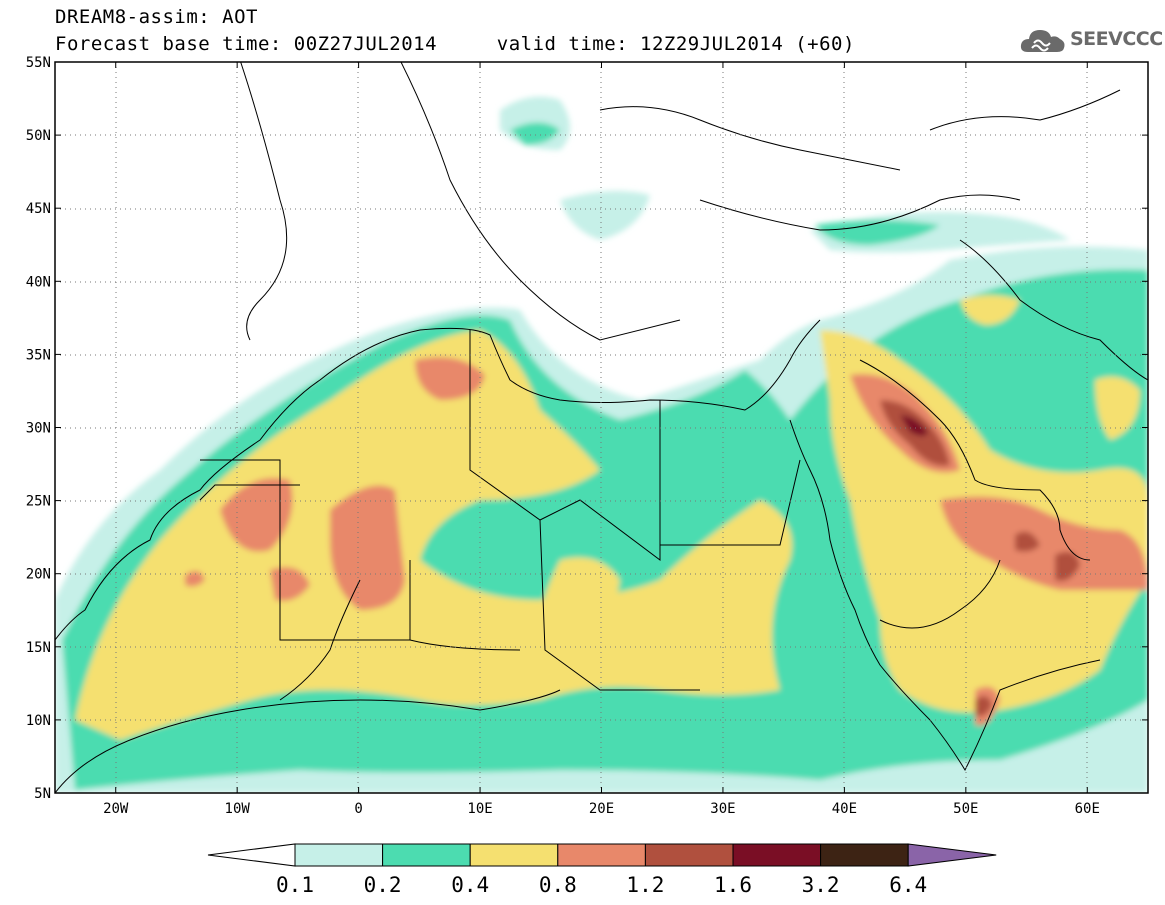 This screenshot has width=1165, height=905. Describe the element at coordinates (1116, 39) in the screenshot. I see `logo-text: SEEVCCC` at that location.